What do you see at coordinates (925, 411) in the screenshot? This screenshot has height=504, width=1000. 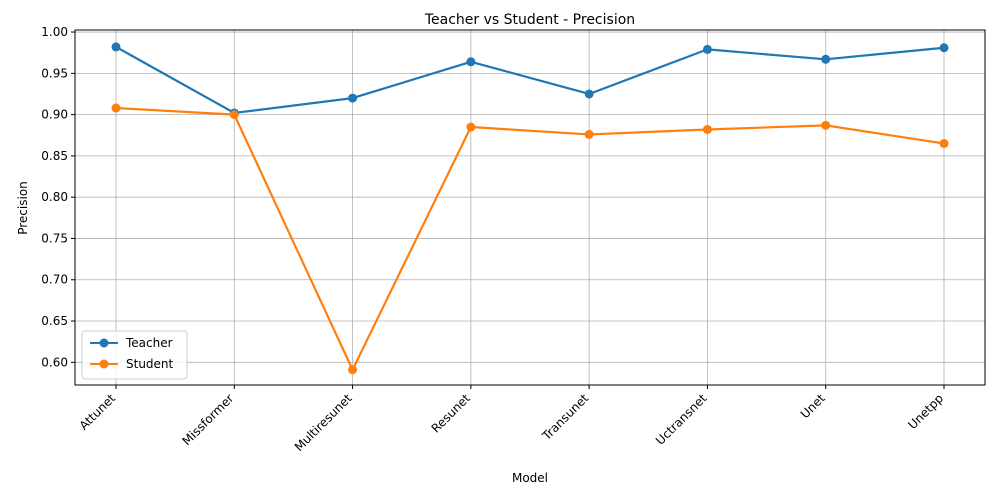 I see `x-tick-label: Unetpp` at bounding box center [925, 411].